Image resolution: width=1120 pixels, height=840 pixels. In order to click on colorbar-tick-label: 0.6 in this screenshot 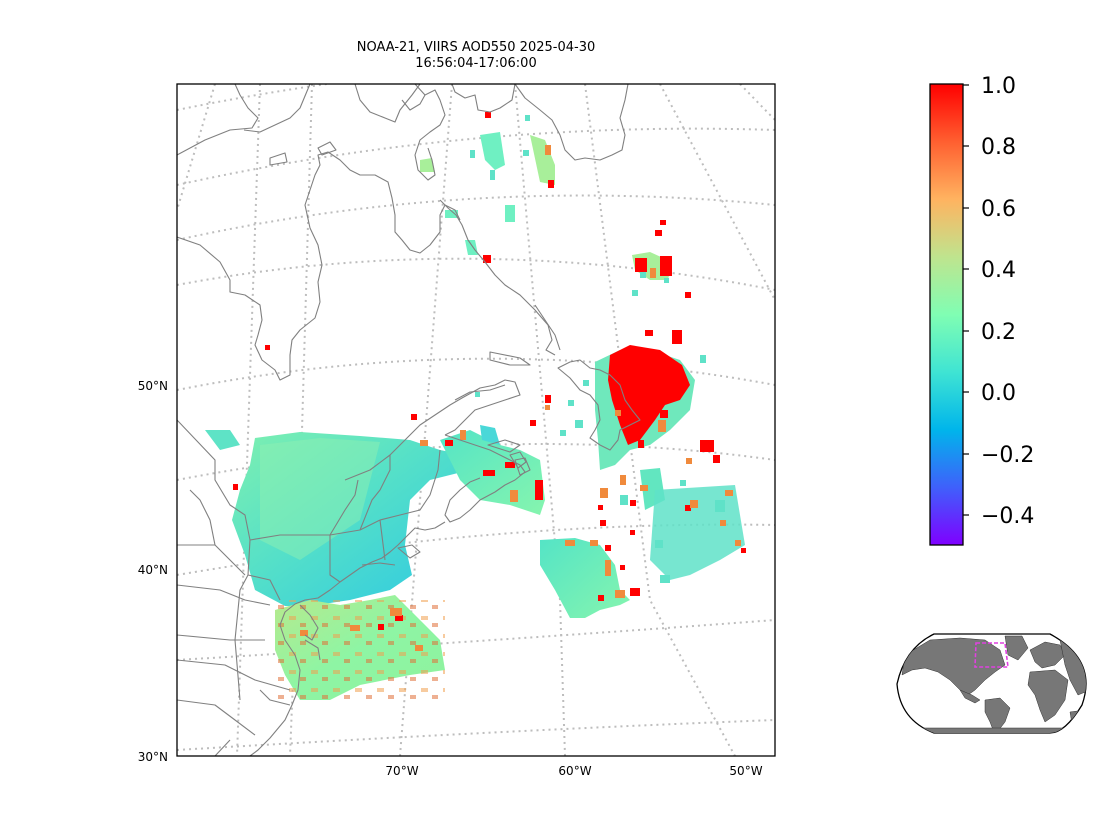, I will do `click(998, 209)`.